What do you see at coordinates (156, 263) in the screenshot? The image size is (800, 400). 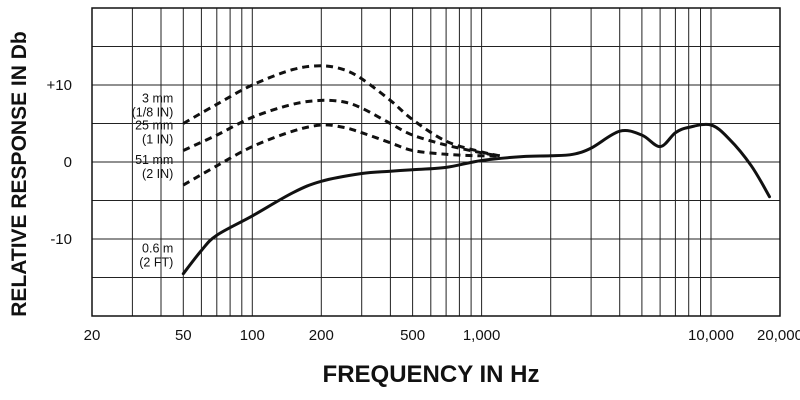 I see `series-annotation-line: (2 FT)` at bounding box center [156, 263].